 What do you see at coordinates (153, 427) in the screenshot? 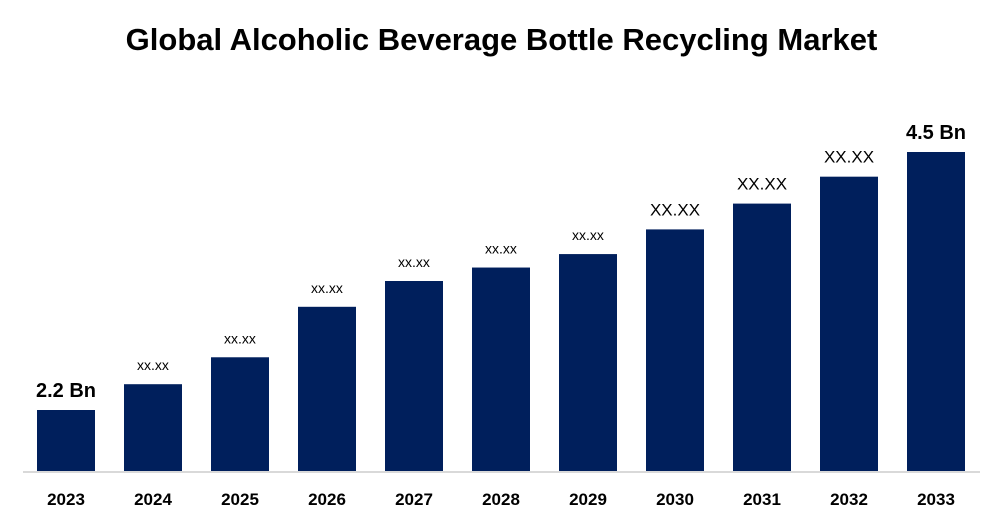
I see `bar-2024` at bounding box center [153, 427].